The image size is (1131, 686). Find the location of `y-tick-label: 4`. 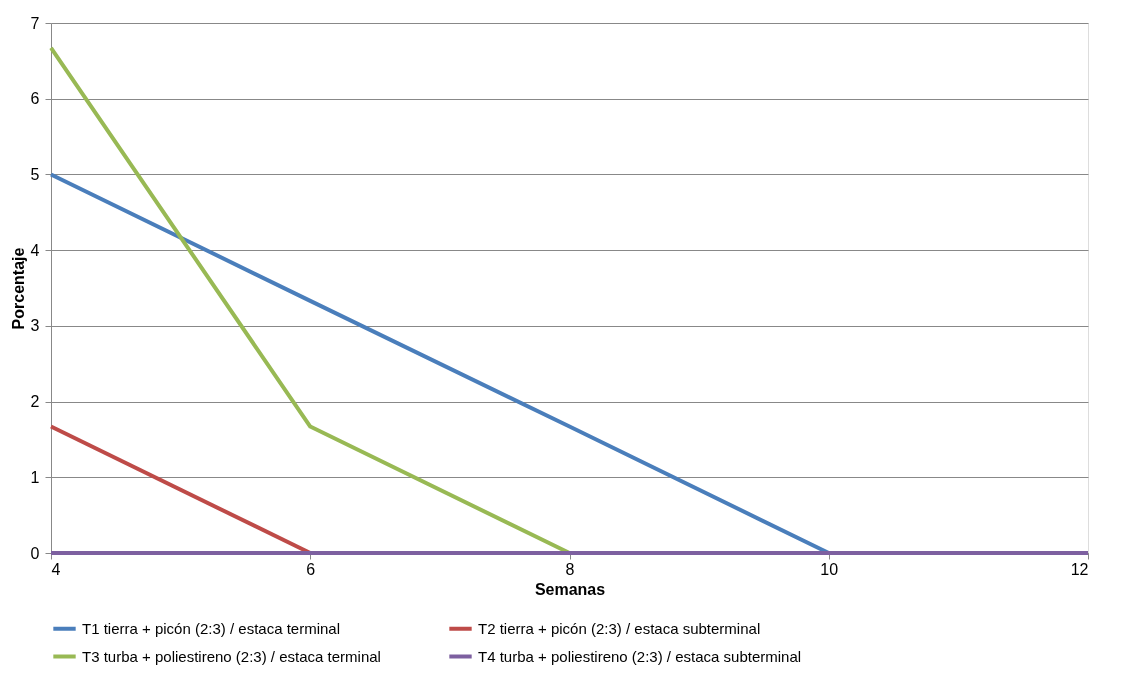

y-tick-label: 4 is located at coordinates (35, 250).